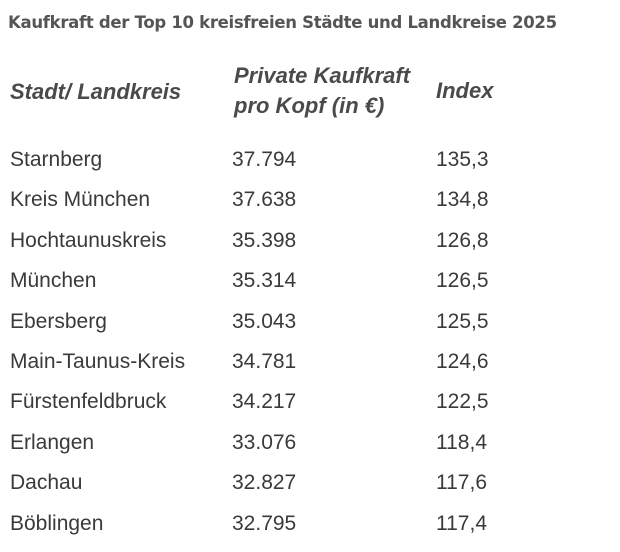 Image resolution: width=620 pixels, height=552 pixels. I want to click on table-row: Starnberg 37.794 135,3, so click(310, 160).